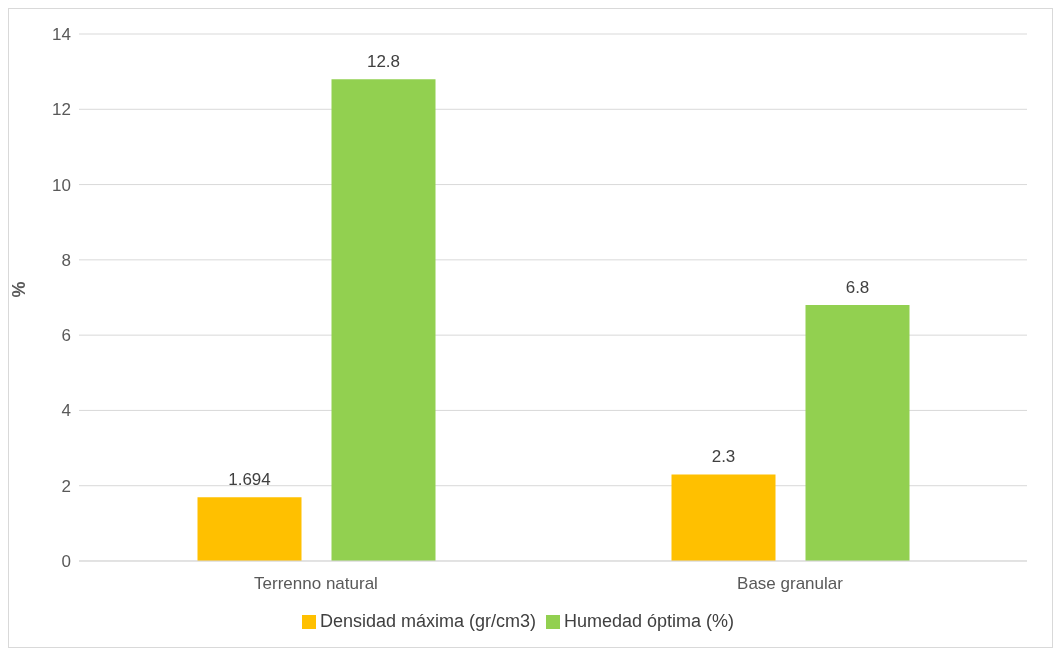  I want to click on y-tick-label: 6, so click(66, 336).